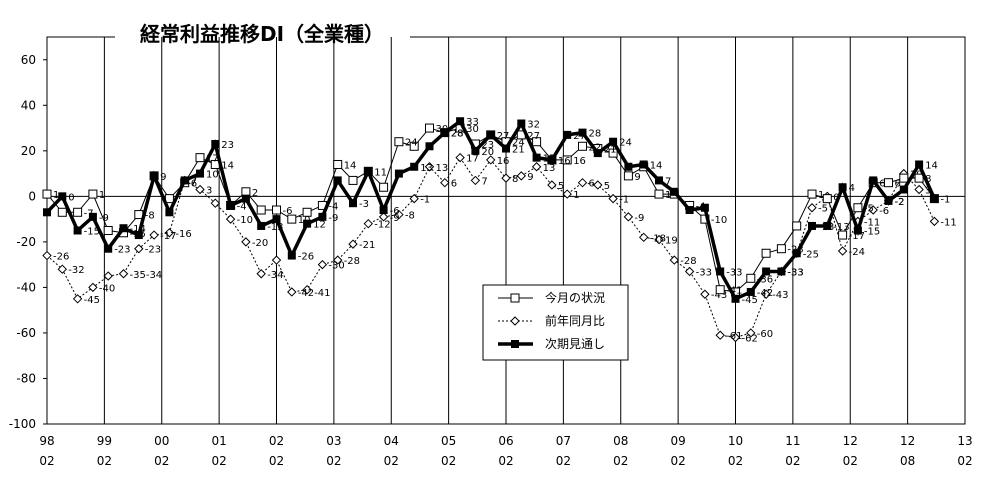  Describe the element at coordinates (183, 234) in the screenshot. I see `data-label: -16` at that location.